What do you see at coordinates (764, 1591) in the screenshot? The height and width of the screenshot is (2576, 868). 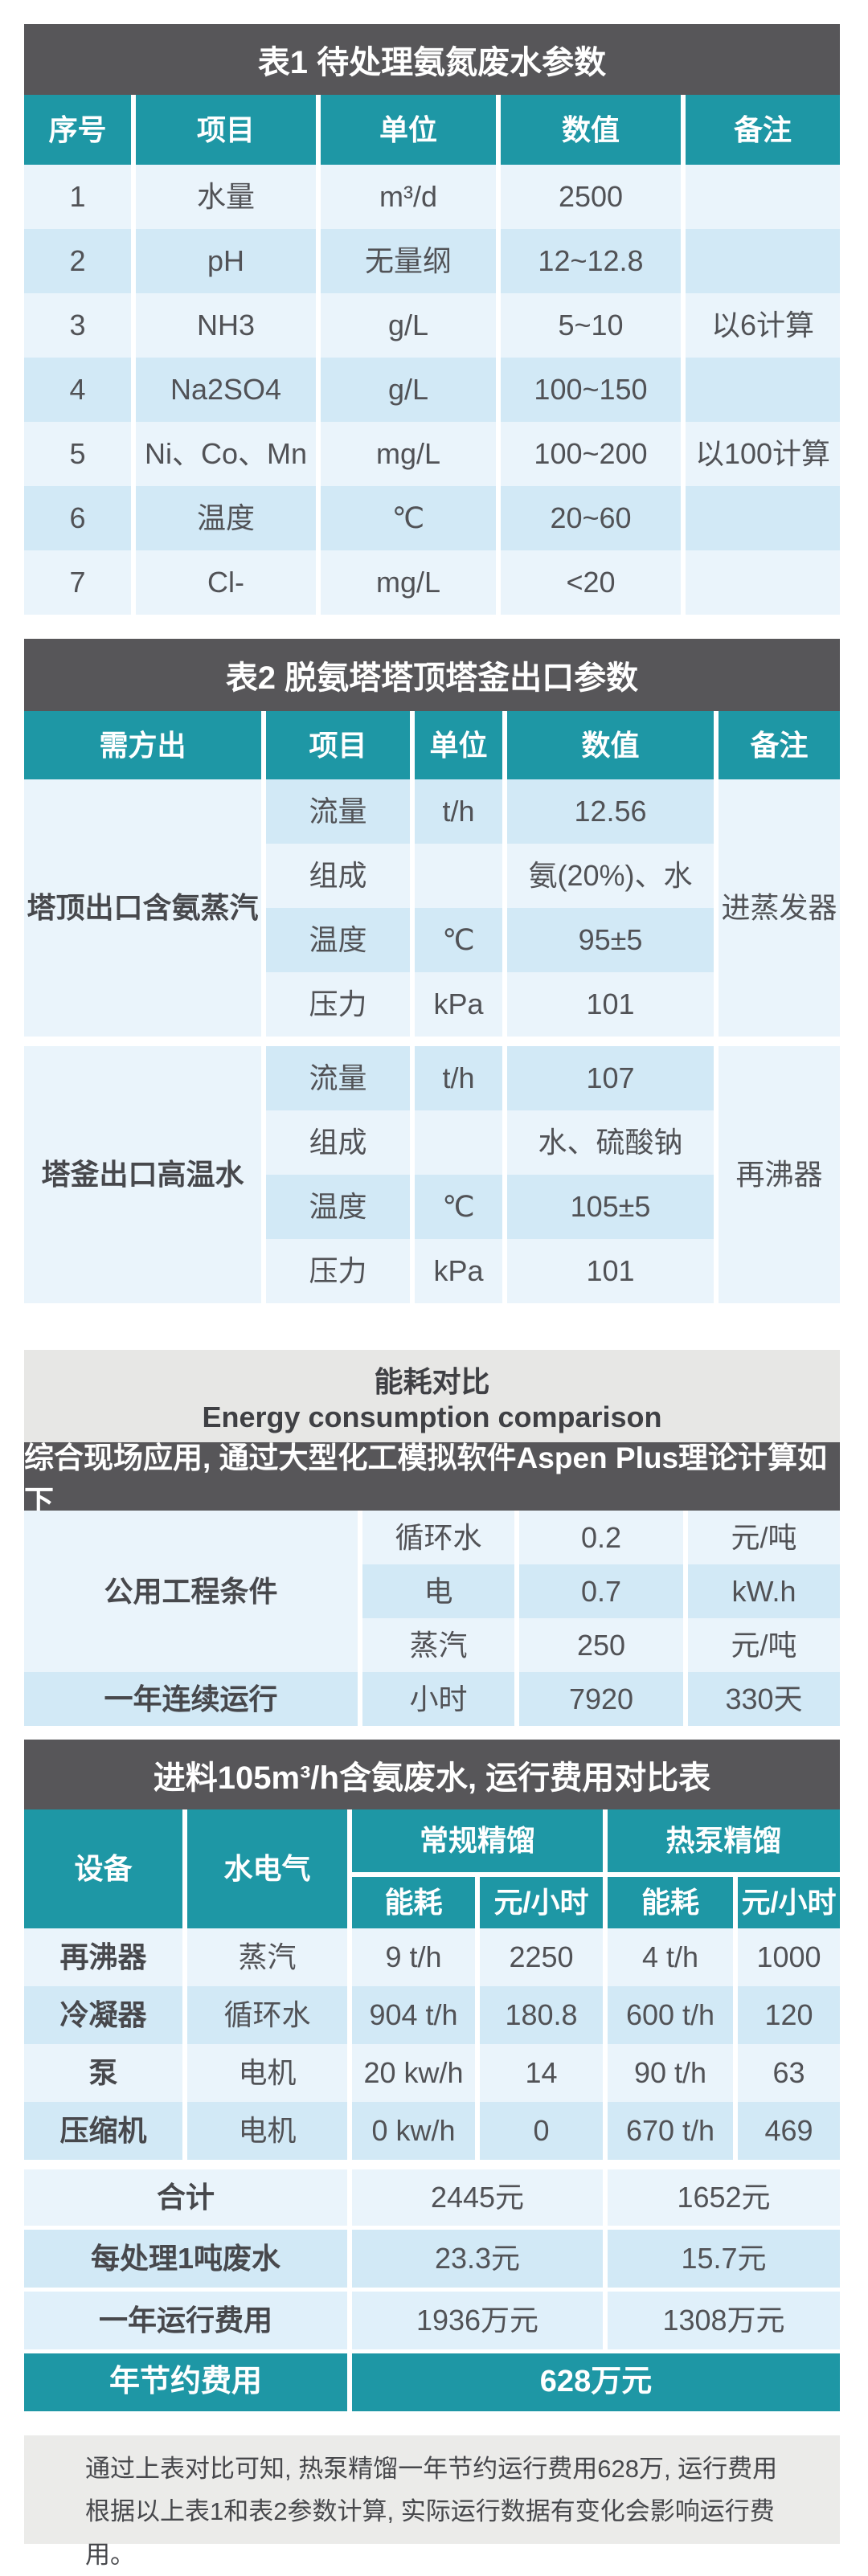 I see `table-cell: kW.h` at bounding box center [764, 1591].